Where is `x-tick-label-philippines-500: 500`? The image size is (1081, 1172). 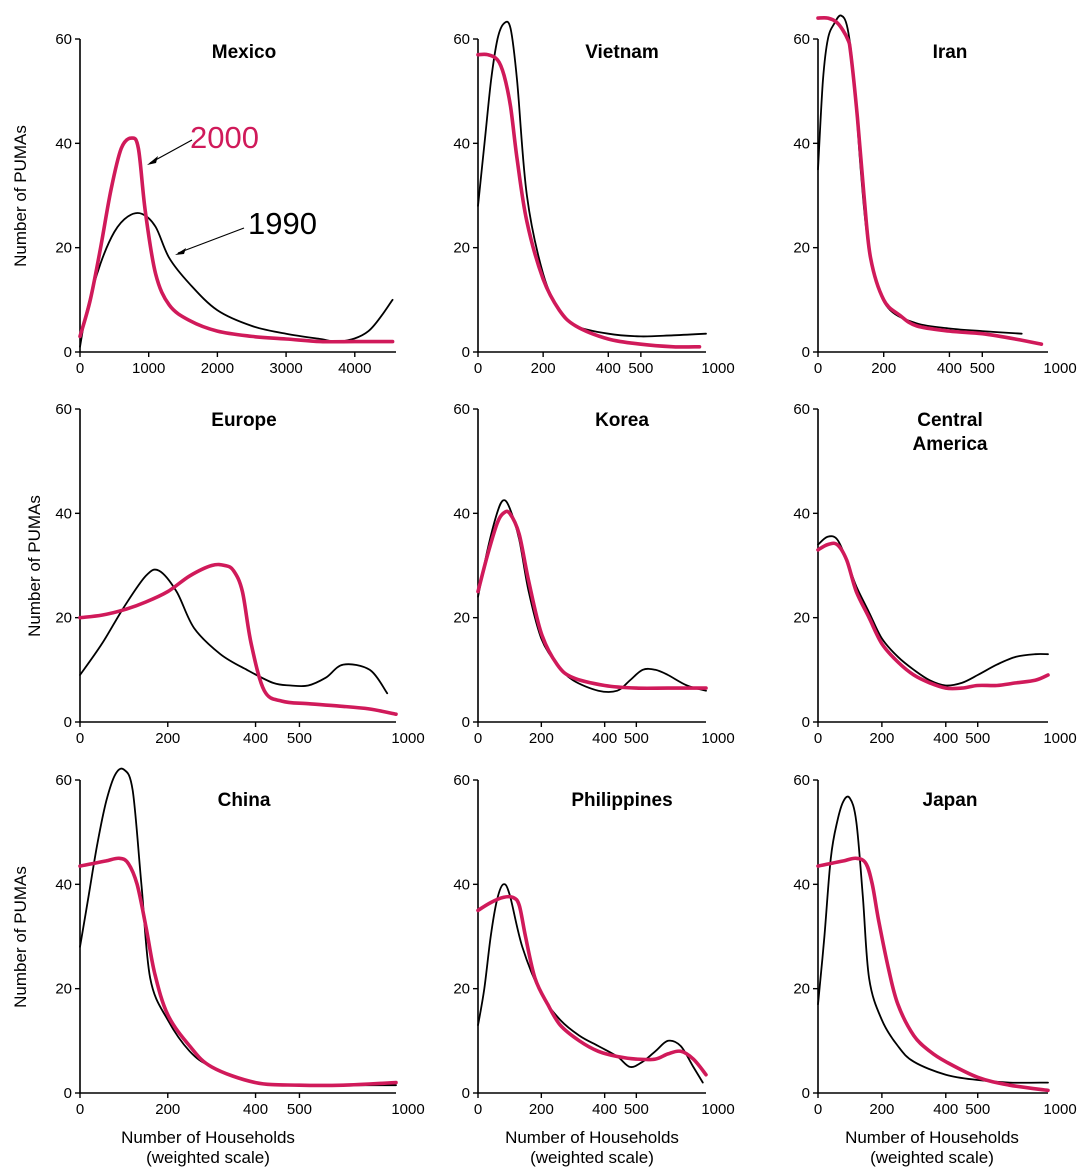 x-tick-label-philippines-500: 500 is located at coordinates (636, 1109).